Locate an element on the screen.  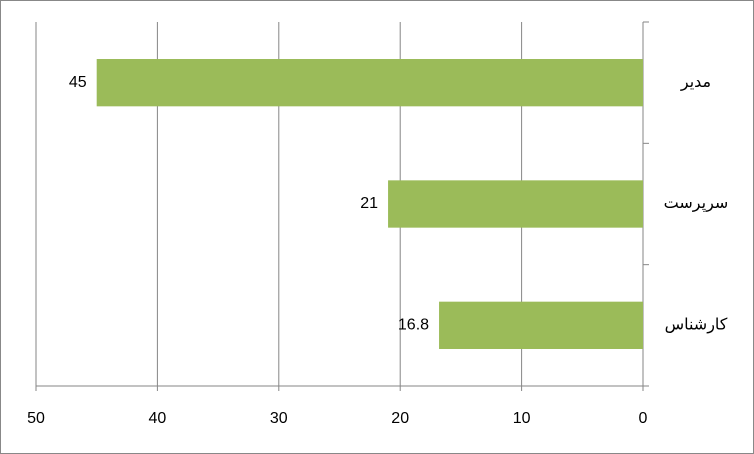
x-tick-label: 10 is located at coordinates (522, 418).